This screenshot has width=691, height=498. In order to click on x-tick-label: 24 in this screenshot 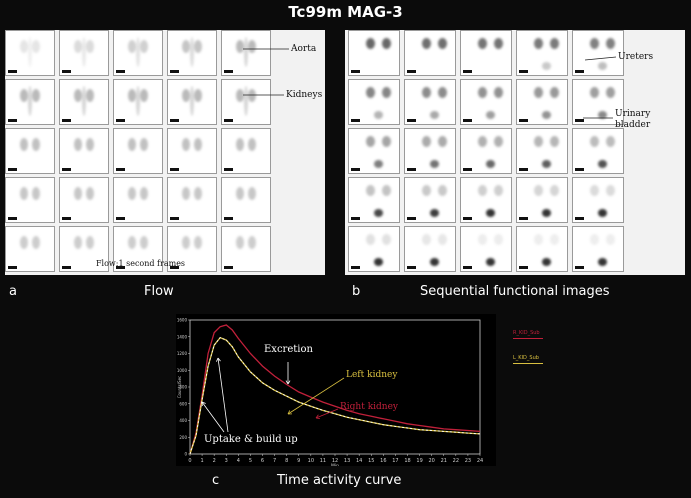, I will do `click(480, 461)`.